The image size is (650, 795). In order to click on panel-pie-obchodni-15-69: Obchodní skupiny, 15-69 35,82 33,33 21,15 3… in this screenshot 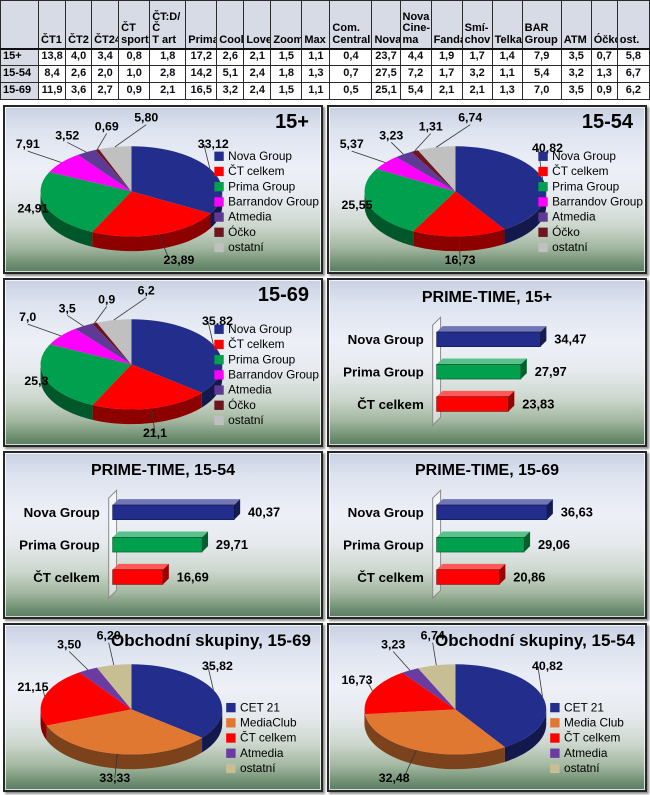, I will do `click(163, 707)`.